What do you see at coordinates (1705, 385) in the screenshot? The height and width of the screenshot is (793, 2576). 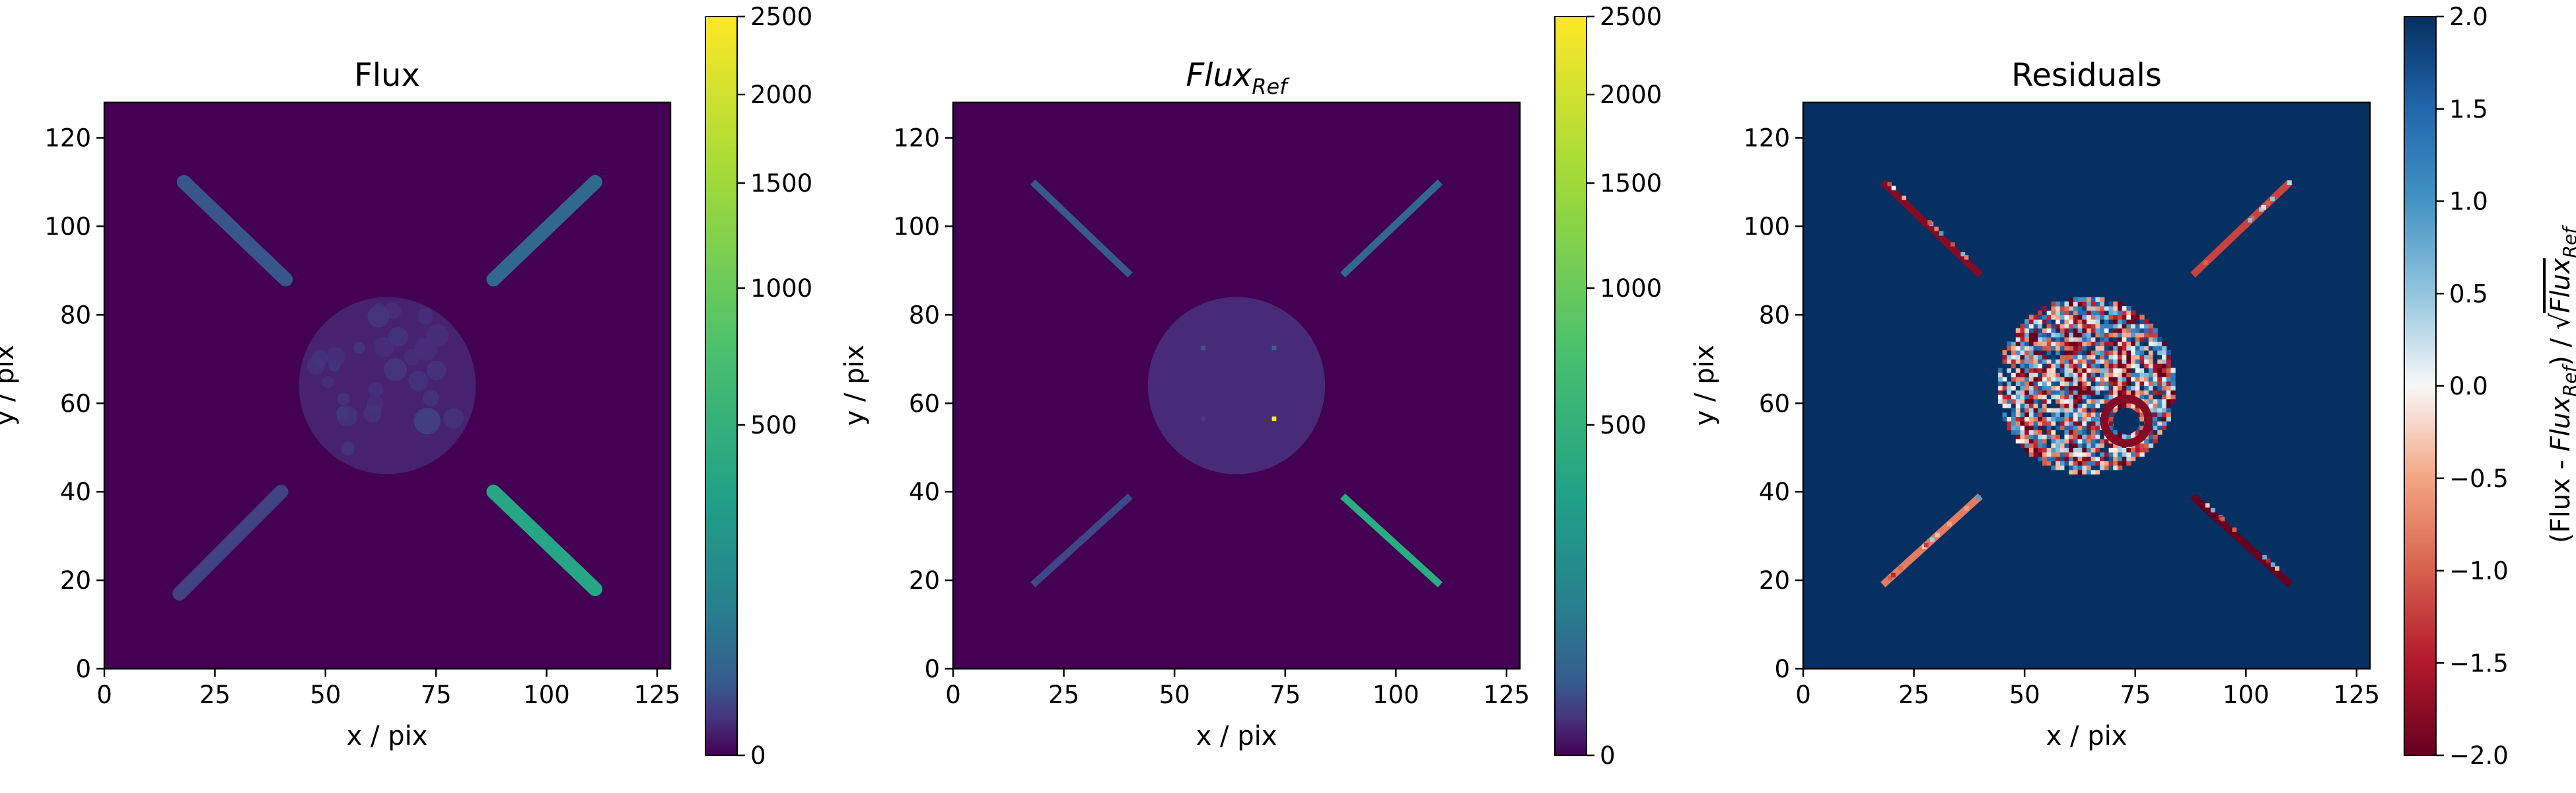 I see `residuals-ylabel: y / pix` at bounding box center [1705, 385].